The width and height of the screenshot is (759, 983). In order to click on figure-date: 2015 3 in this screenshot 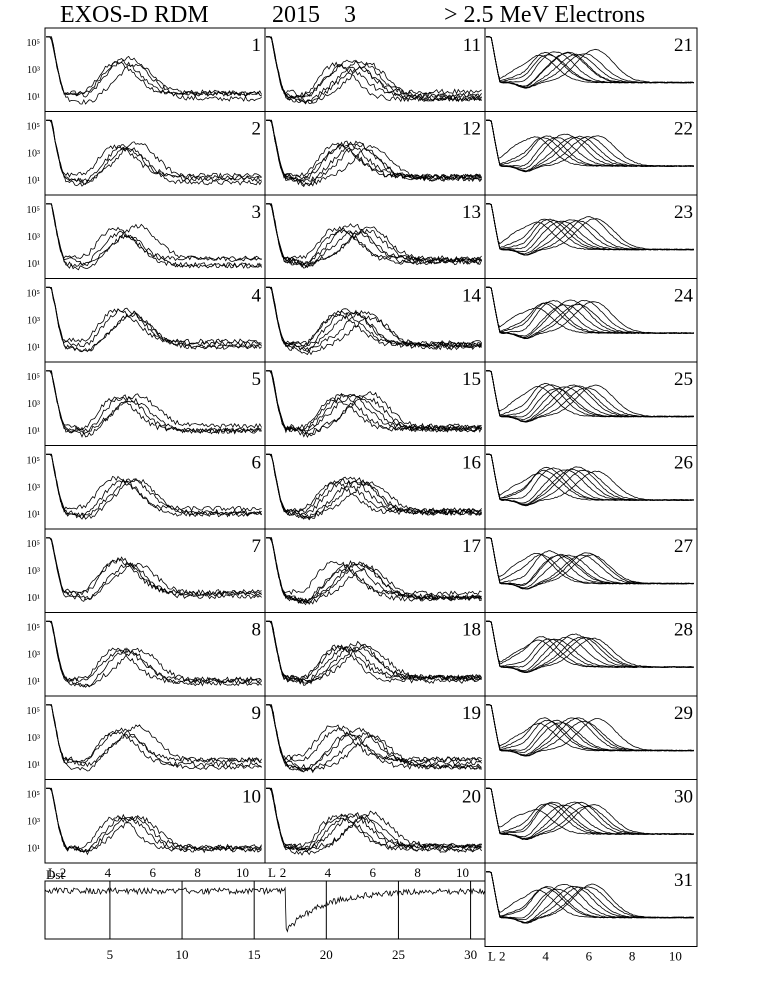, I will do `click(314, 15)`.